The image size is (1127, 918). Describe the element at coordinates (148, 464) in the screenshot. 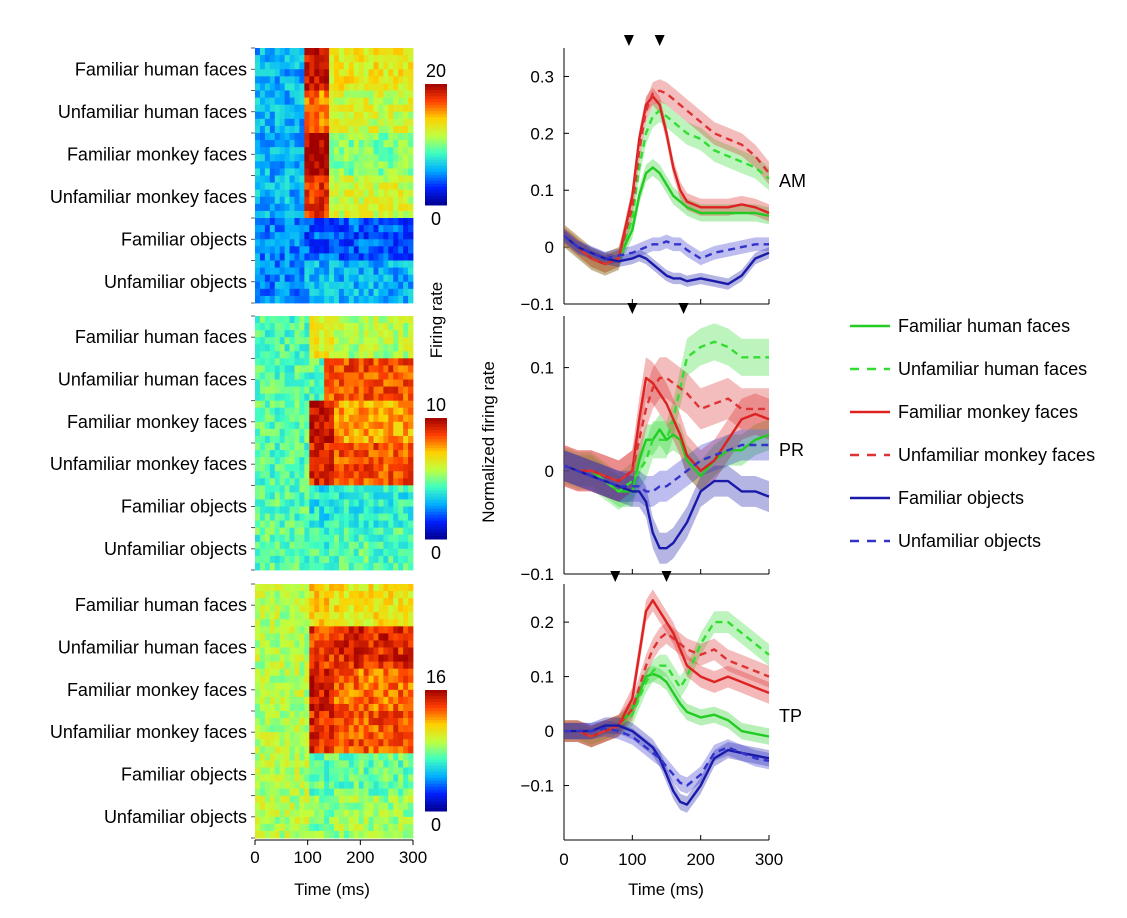

I see `heatmap-row-label: Unfamiliar monkey faces` at that location.